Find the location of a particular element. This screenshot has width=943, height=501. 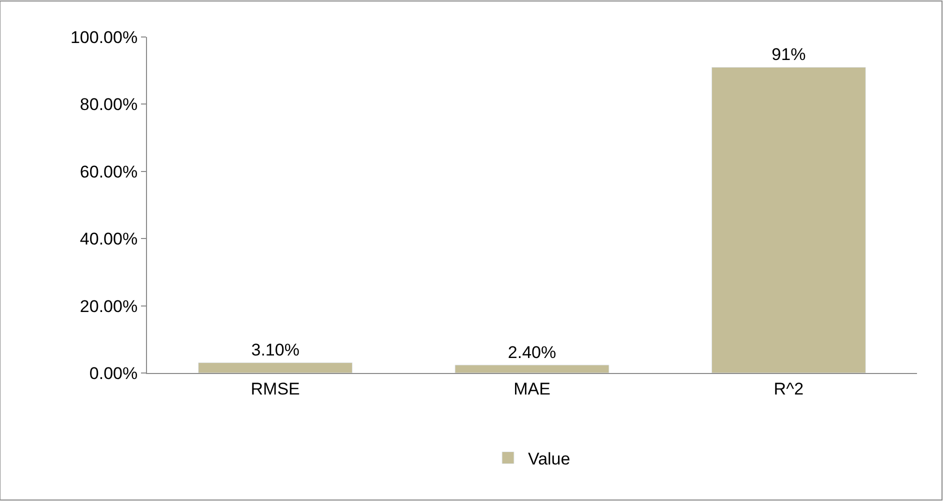

y-tick-label: 0.00% is located at coordinates (113, 373).